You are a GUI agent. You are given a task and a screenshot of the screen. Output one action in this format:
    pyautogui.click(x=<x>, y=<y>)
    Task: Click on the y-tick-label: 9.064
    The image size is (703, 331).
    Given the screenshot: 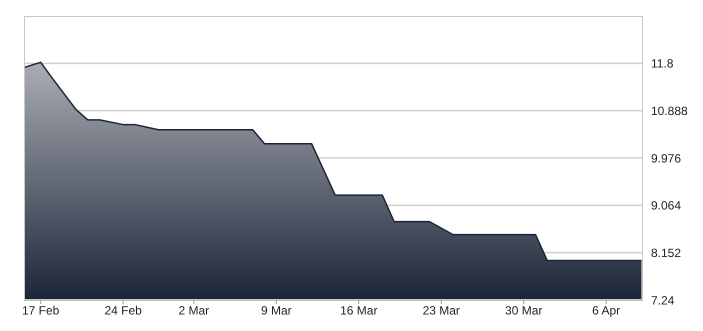 What is the action you would take?
    pyautogui.click(x=666, y=205)
    